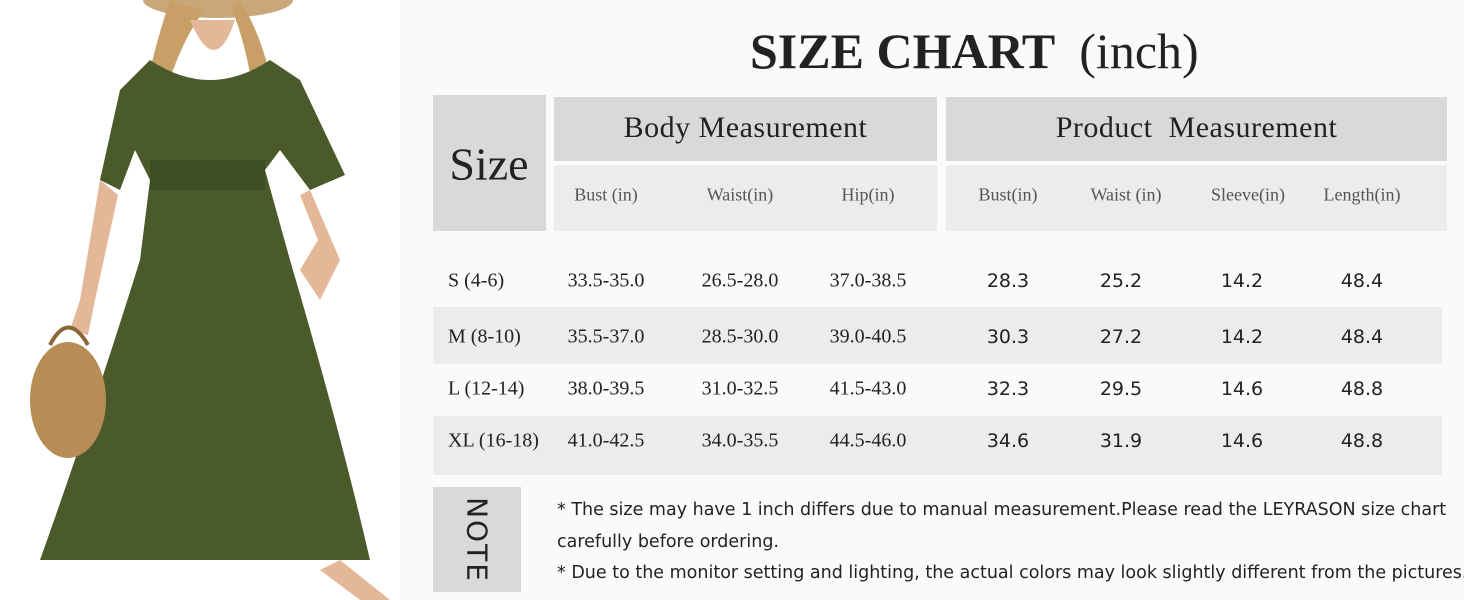  What do you see at coordinates (1008, 389) in the screenshot?
I see `value-cell: 32.3` at bounding box center [1008, 389].